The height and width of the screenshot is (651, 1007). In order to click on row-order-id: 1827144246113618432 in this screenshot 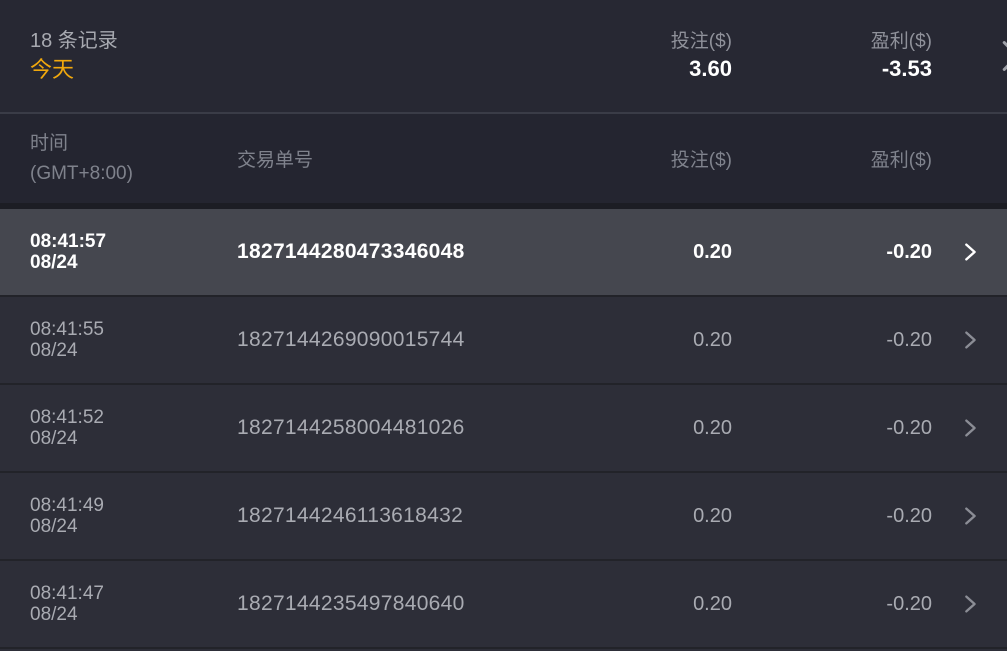, I will do `click(350, 515)`.